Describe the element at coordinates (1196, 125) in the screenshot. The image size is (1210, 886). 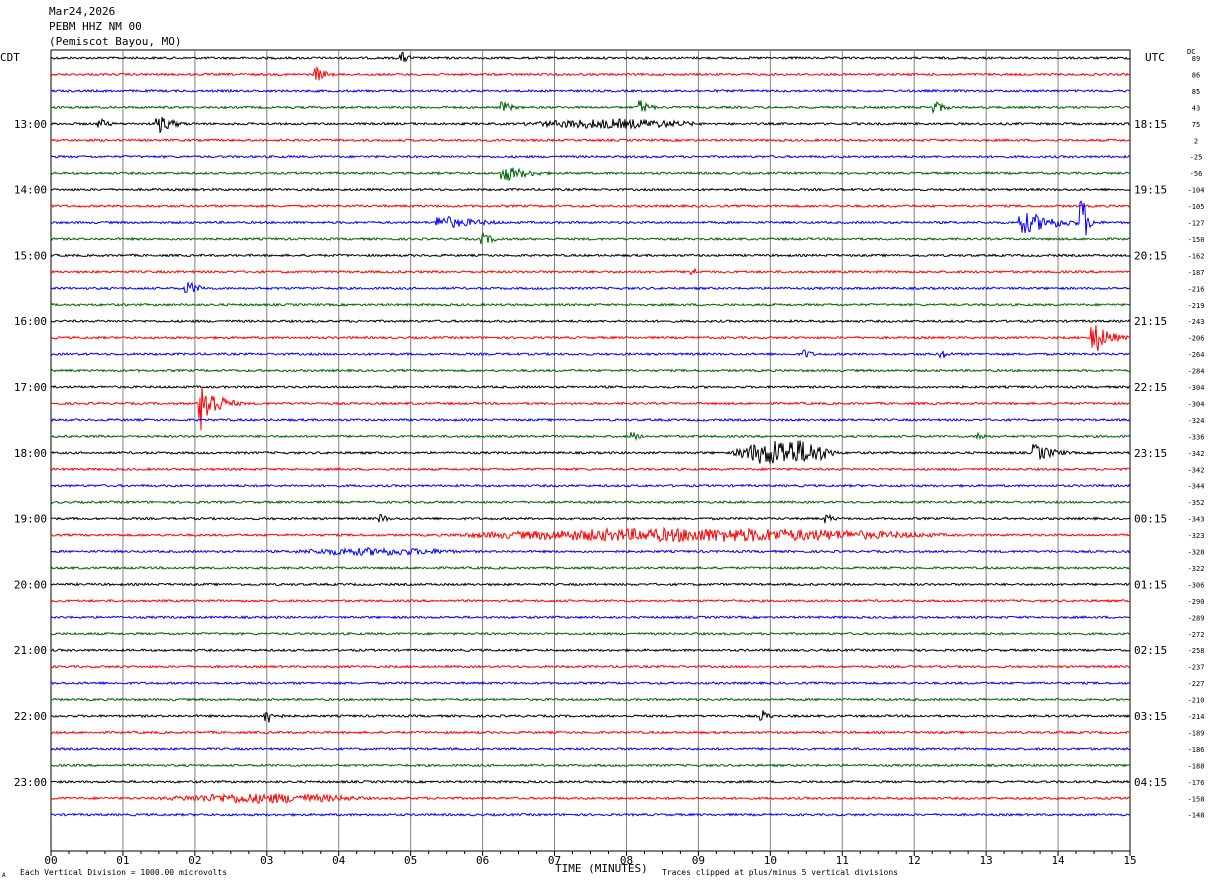
I see `dc-offset-label: 75` at that location.